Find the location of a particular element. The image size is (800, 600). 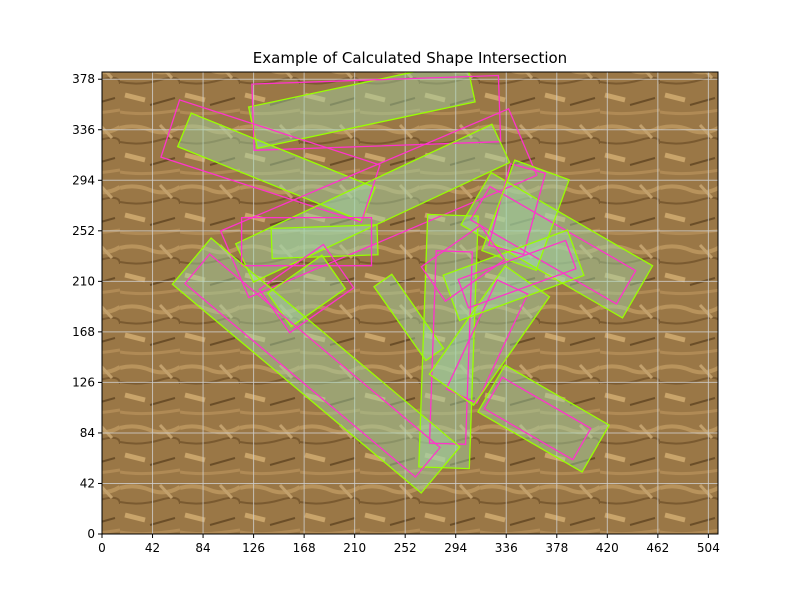

y-tick-label: 294 is located at coordinates (83, 180).